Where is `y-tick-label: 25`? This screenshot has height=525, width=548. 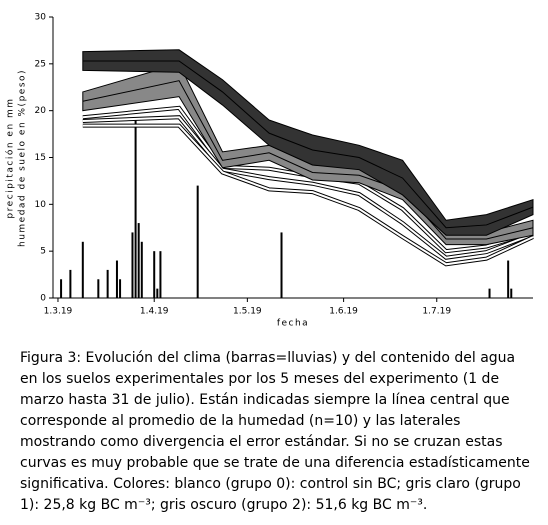 y-tick-label: 25 is located at coordinates (40, 64).